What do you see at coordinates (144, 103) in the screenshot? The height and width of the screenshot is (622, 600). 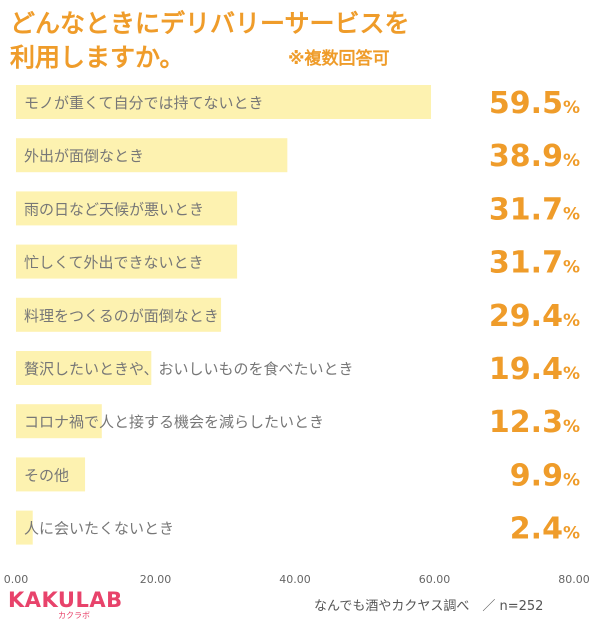 I see `category-label-0: モノが重くて自分では持てないとき` at bounding box center [144, 103].